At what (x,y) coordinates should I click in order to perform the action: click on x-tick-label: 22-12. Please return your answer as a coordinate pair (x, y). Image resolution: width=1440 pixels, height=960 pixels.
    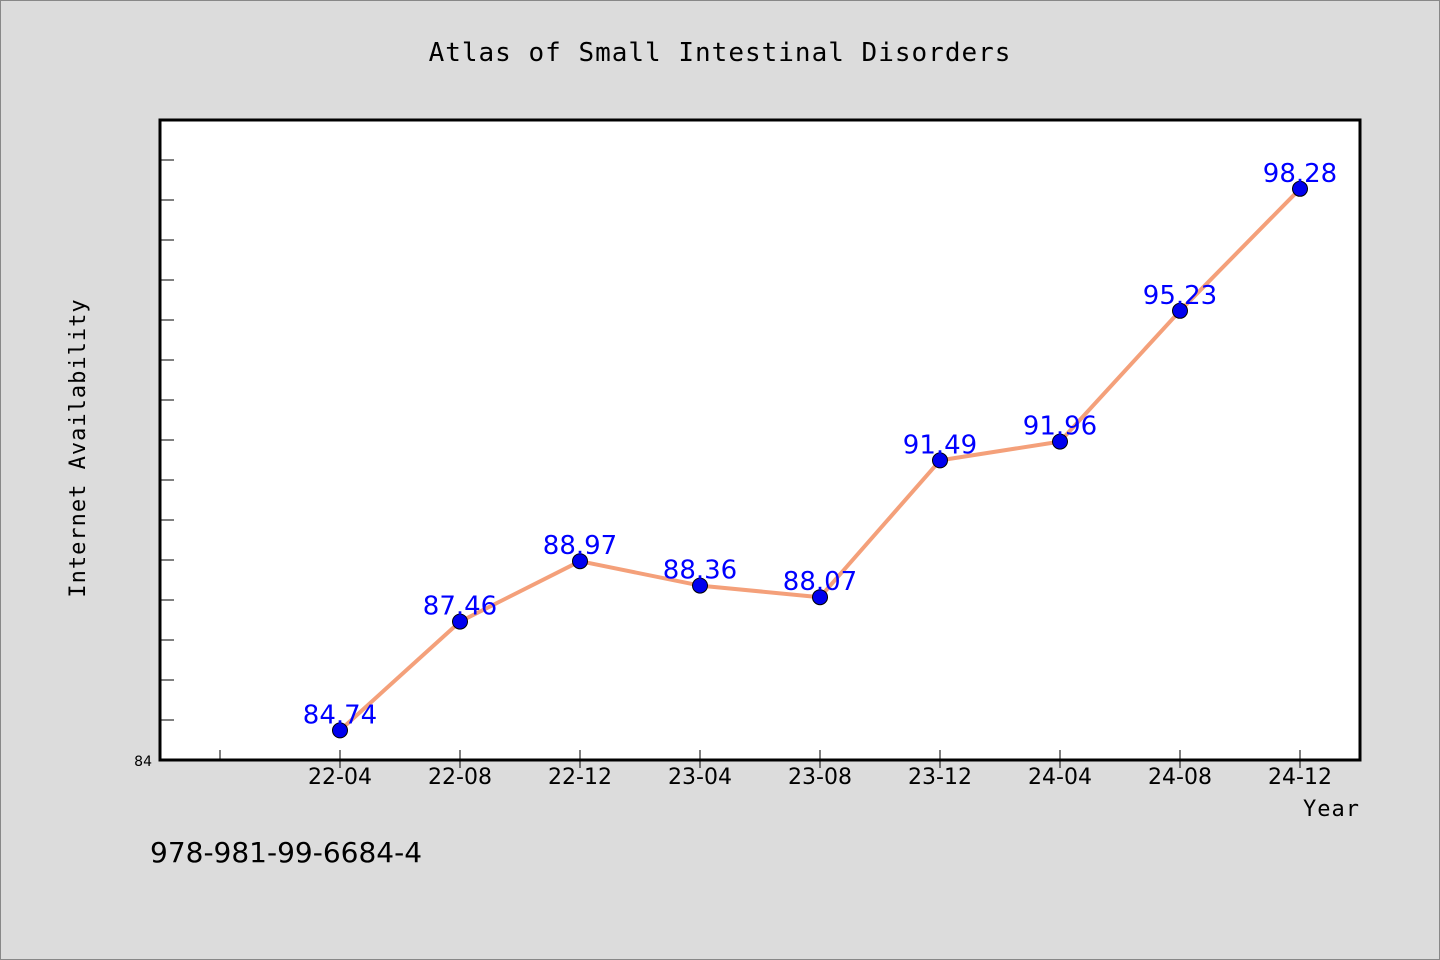
    Looking at the image, I should click on (580, 777).